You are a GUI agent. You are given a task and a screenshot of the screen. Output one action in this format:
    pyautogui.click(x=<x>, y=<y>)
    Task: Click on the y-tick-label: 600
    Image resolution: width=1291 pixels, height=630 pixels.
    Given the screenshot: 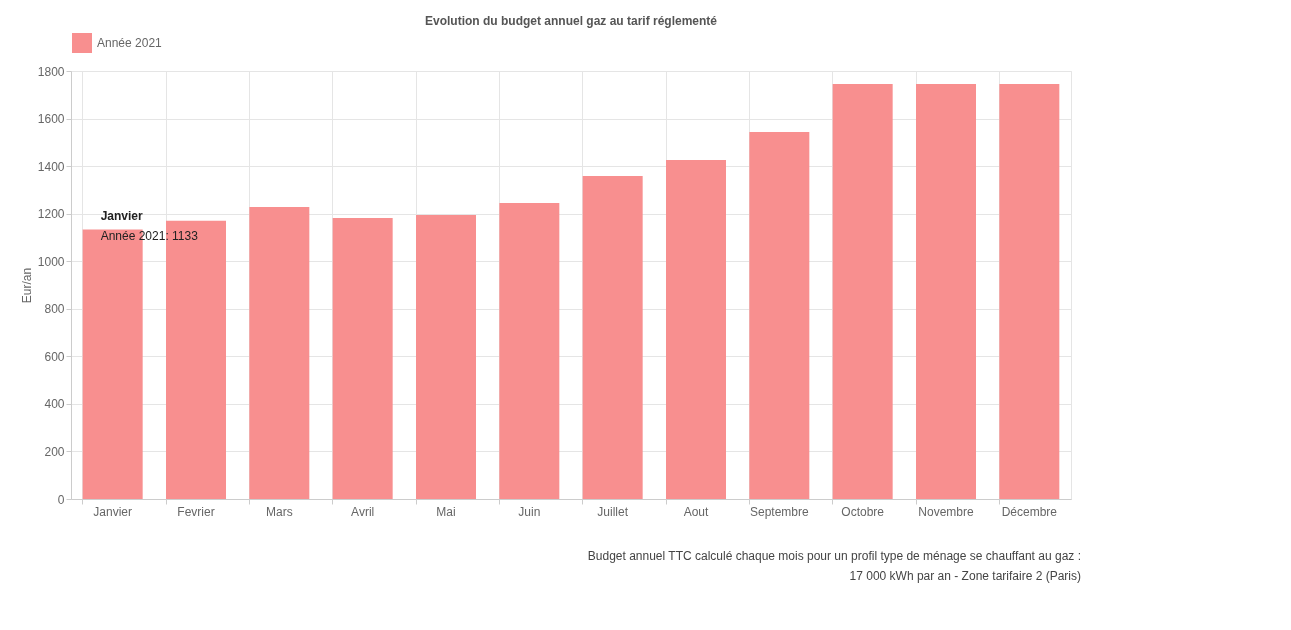 What is the action you would take?
    pyautogui.click(x=54, y=356)
    